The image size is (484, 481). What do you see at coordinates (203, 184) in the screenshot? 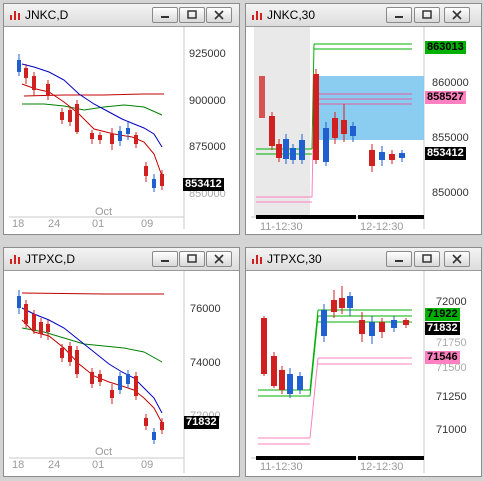
I see `last-price-tag: 853412` at bounding box center [203, 184].